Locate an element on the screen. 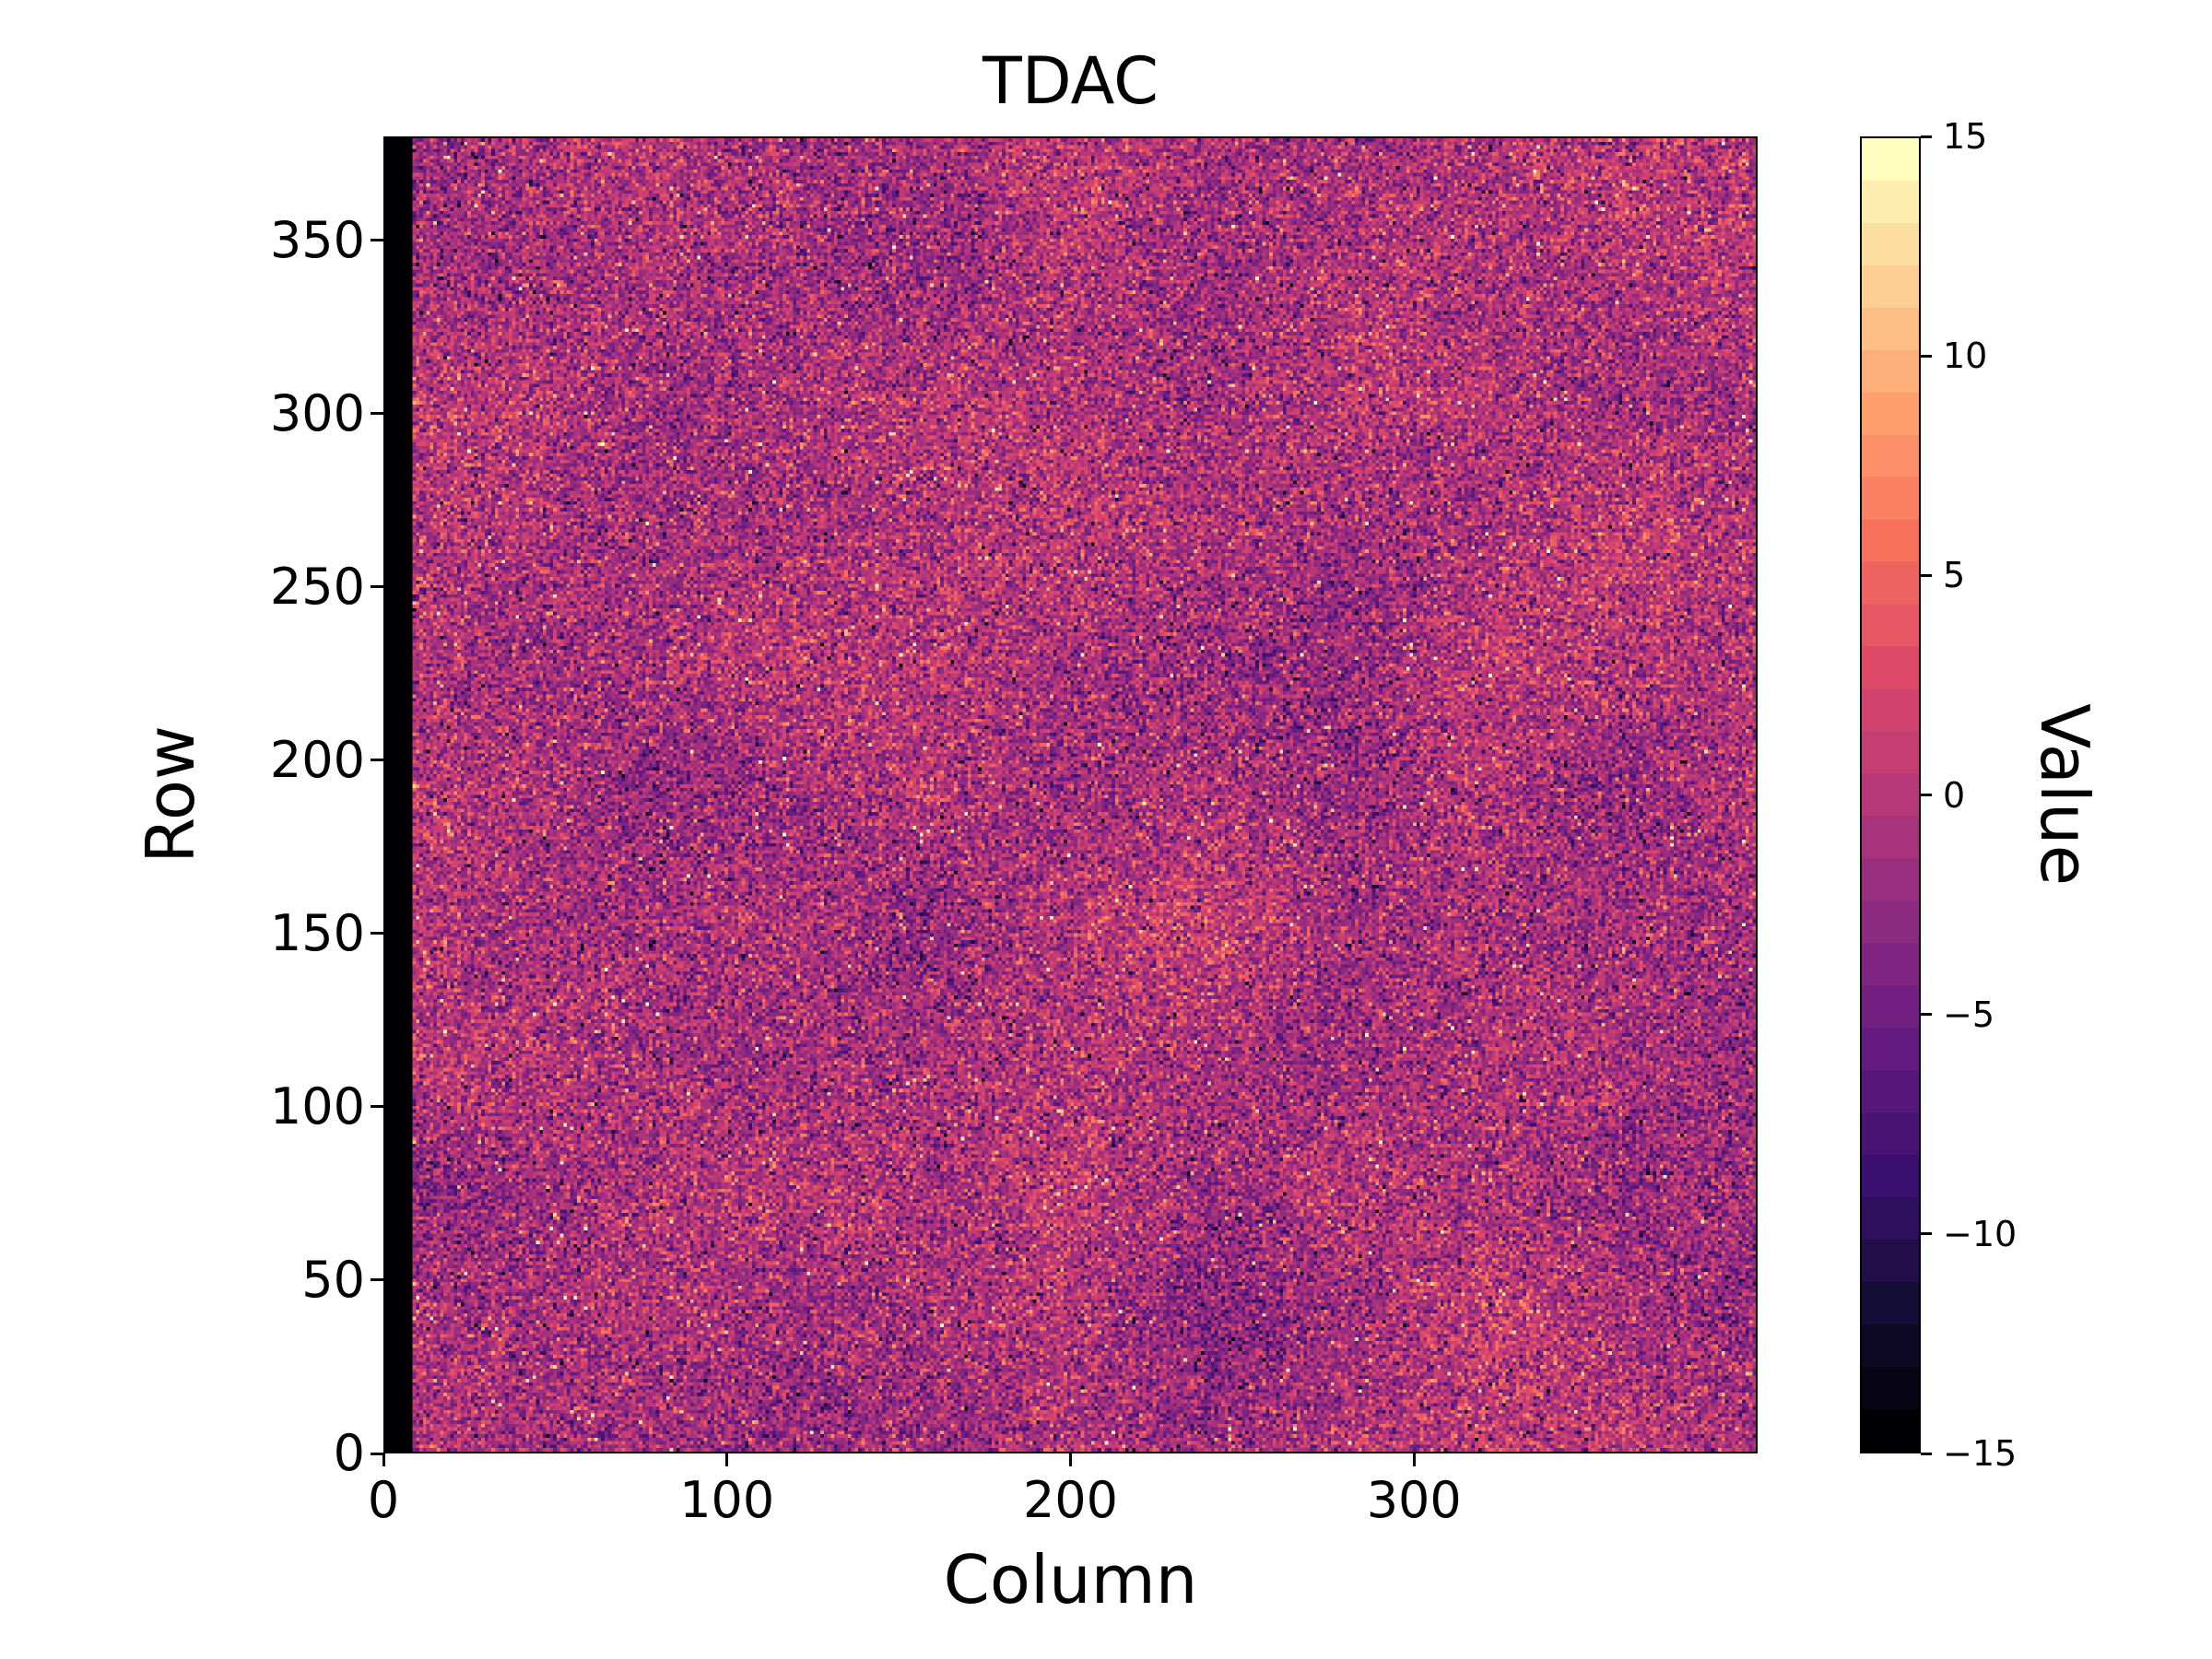 This screenshot has height=1659, width=2212. y-tick-label: 250 is located at coordinates (317, 586).